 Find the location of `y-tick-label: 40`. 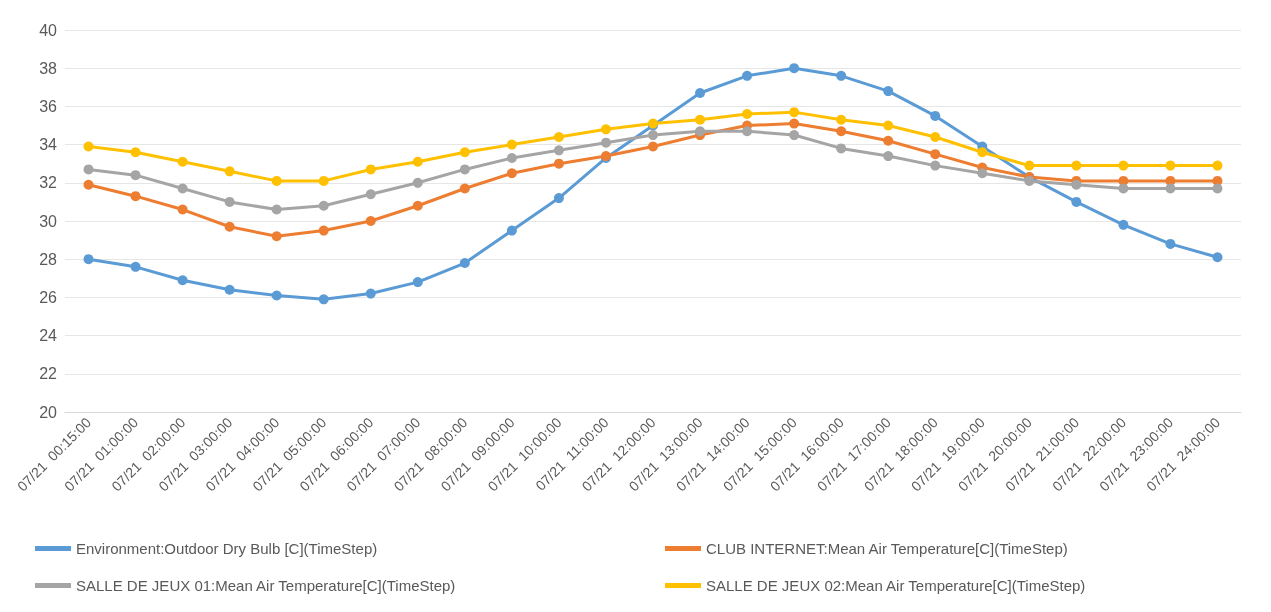

y-tick-label: 40 is located at coordinates (48, 30).